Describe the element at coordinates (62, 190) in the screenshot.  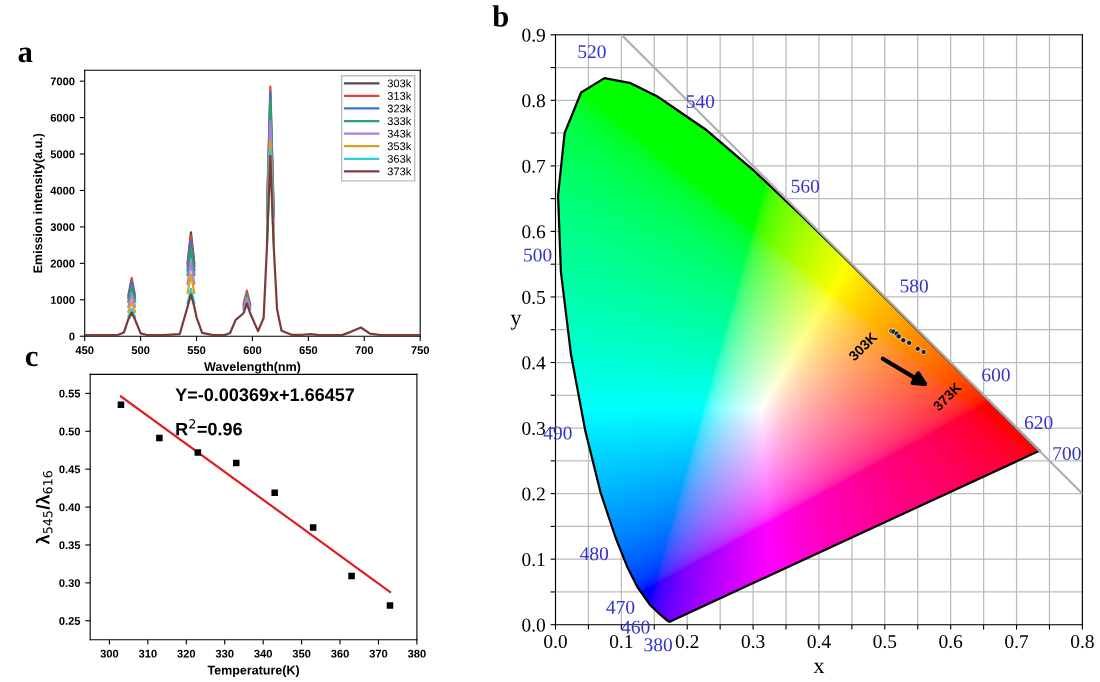
I see `y-tick-label: 4000` at that location.